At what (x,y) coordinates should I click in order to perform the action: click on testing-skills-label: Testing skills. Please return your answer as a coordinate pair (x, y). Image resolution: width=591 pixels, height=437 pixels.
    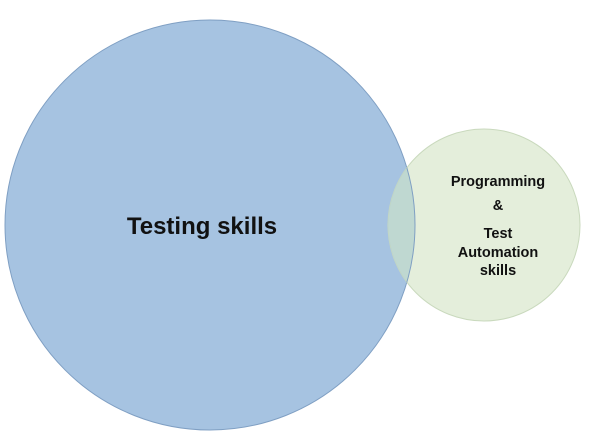
    Looking at the image, I should click on (202, 226).